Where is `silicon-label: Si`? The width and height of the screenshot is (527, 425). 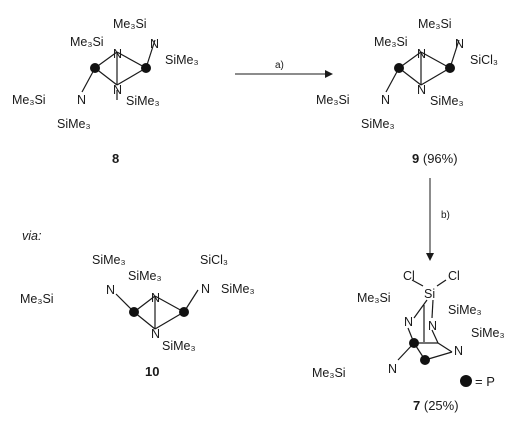 silicon-label: Si is located at coordinates (429, 294).